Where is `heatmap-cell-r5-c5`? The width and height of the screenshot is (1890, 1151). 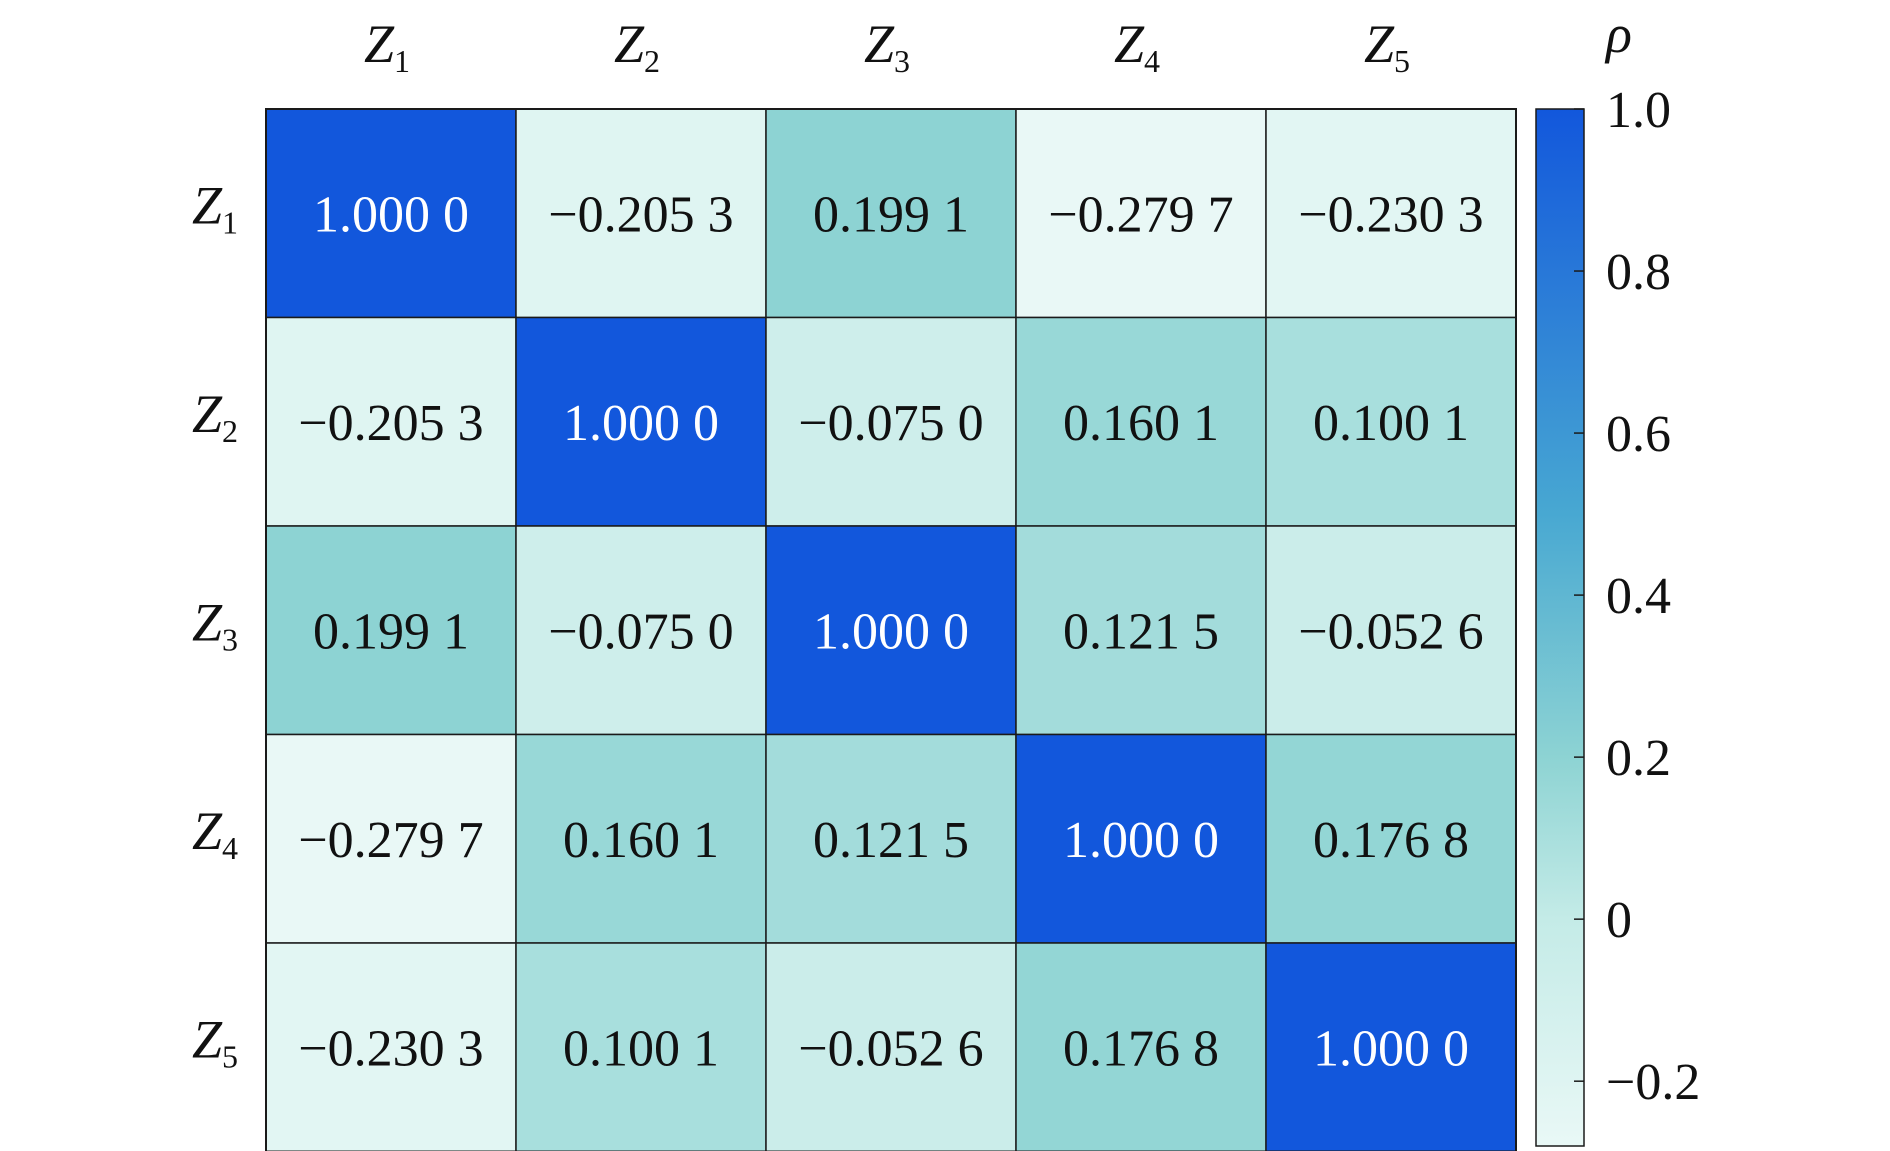 heatmap-cell-r5-c5 is located at coordinates (1391, 1046).